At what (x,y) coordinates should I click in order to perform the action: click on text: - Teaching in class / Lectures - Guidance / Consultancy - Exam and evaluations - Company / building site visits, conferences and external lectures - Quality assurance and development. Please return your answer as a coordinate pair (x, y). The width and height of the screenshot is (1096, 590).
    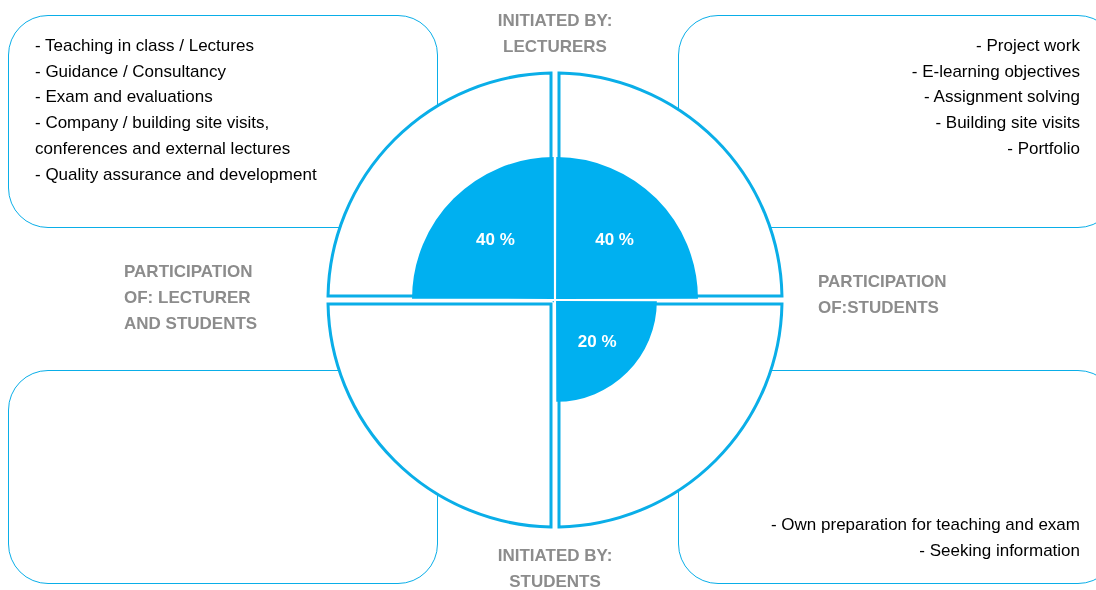
    Looking at the image, I should click on (176, 110).